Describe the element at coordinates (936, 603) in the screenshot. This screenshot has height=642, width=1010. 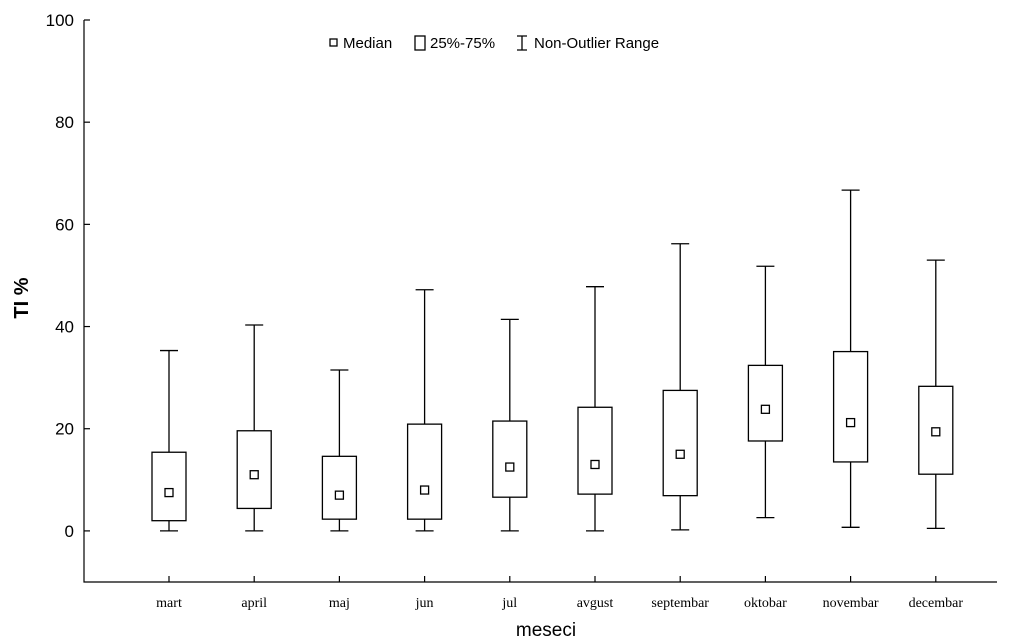
I see `x-tick-label: decembar` at that location.